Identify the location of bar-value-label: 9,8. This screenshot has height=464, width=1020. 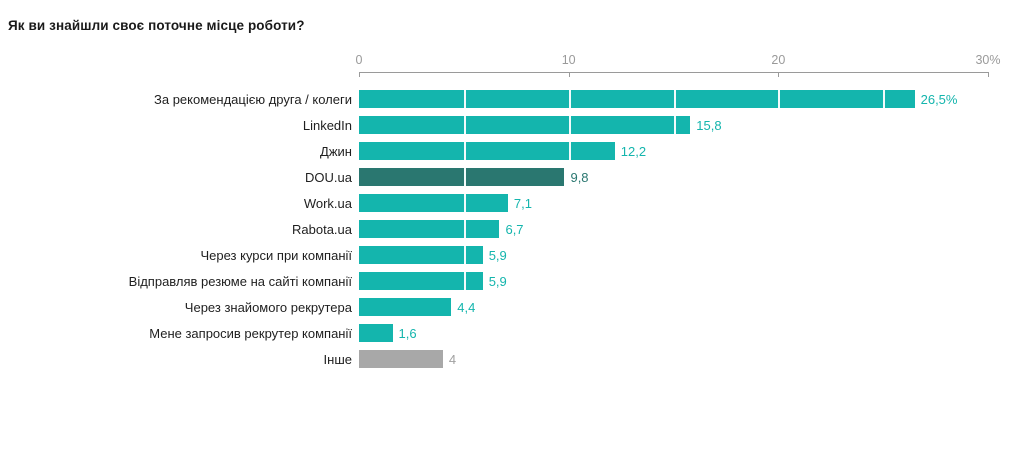
(579, 177).